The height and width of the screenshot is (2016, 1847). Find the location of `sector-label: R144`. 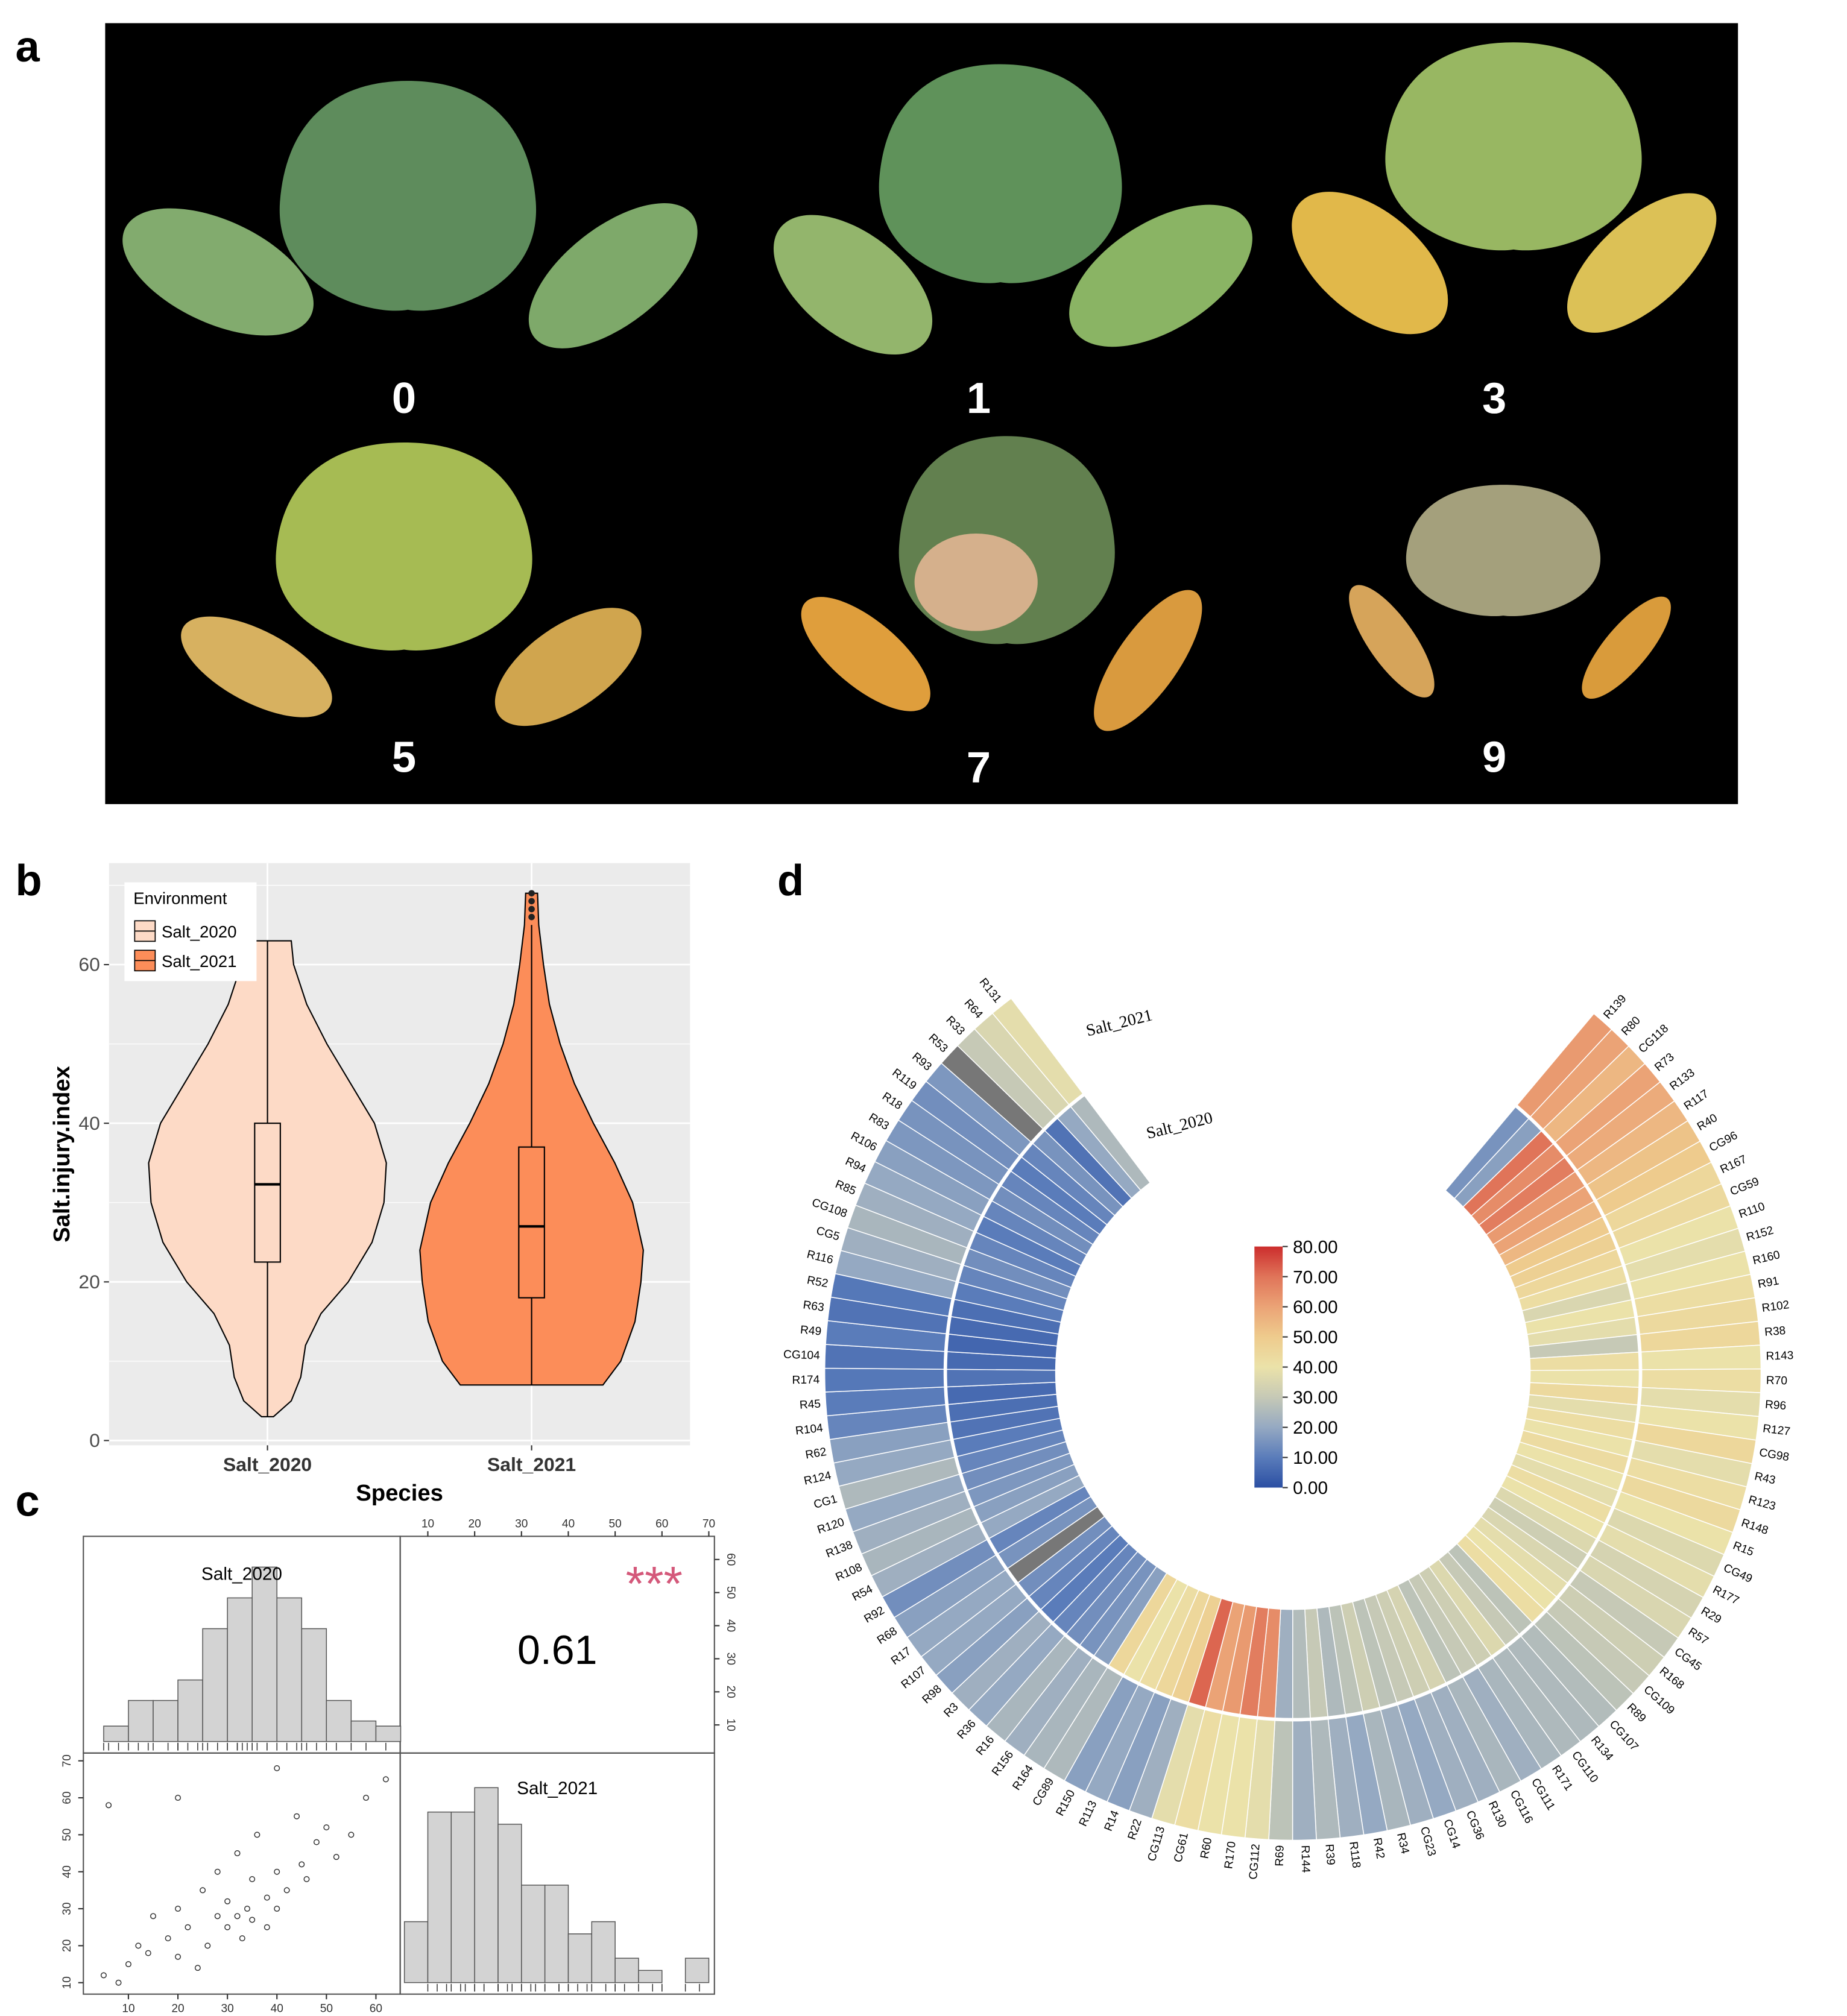

sector-label: R144 is located at coordinates (1305, 1859).